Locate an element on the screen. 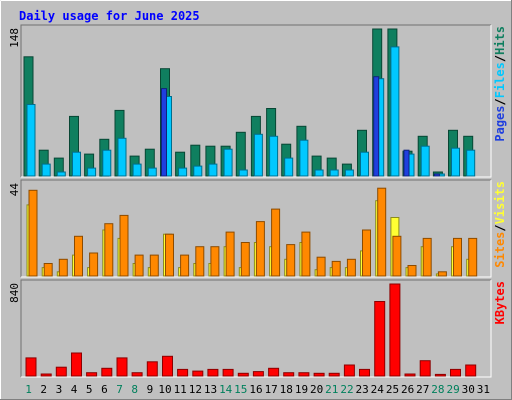 This screenshot has height=400, width=512. day-label-14: 14 is located at coordinates (226, 389).